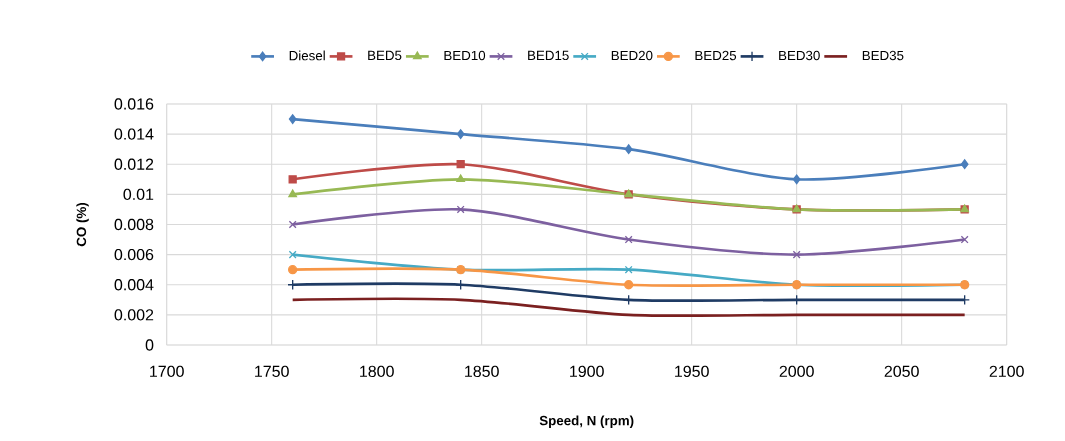 The height and width of the screenshot is (441, 1065). Describe the element at coordinates (385, 55) in the screenshot. I see `legend-label: BED5` at that location.